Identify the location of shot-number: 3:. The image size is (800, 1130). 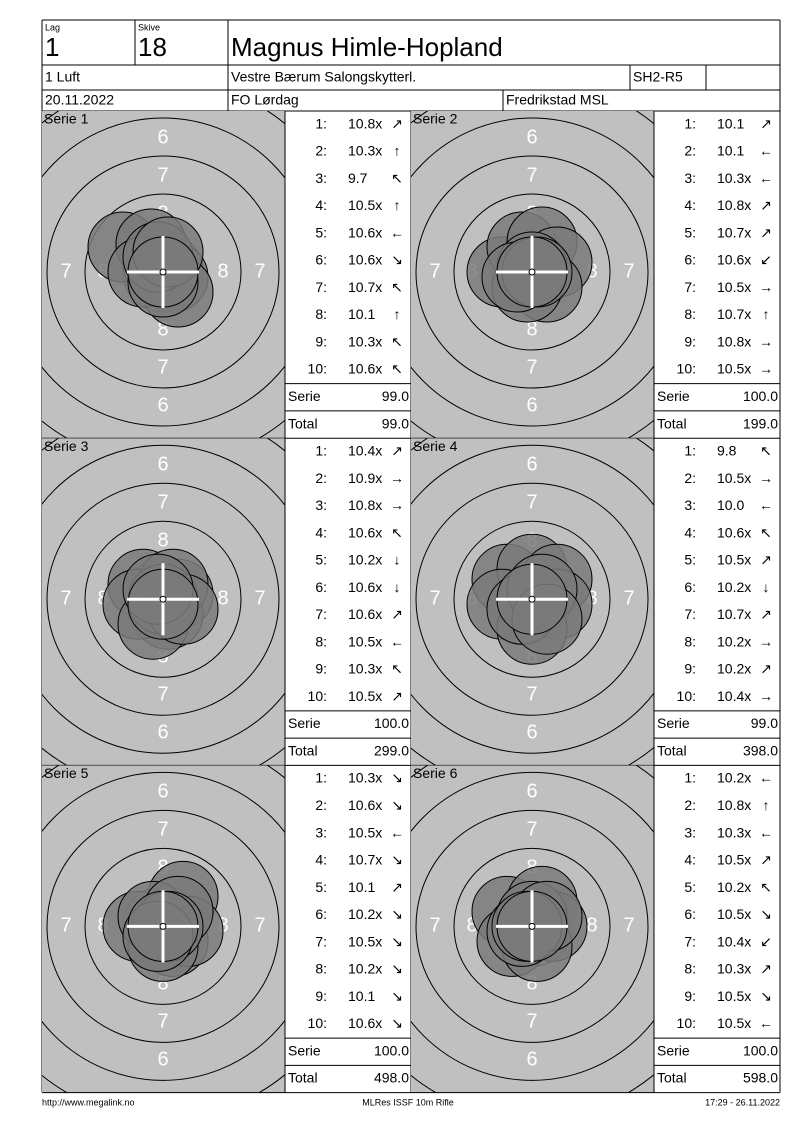
(690, 505).